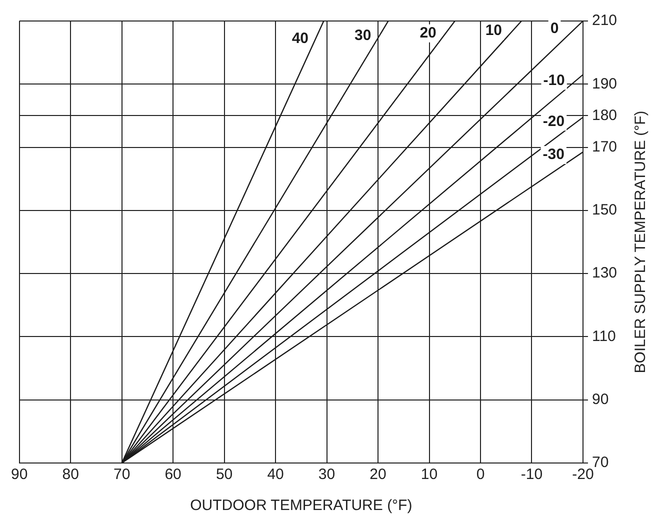 The width and height of the screenshot is (663, 531). I want to click on x-tick-label: -20, so click(583, 475).